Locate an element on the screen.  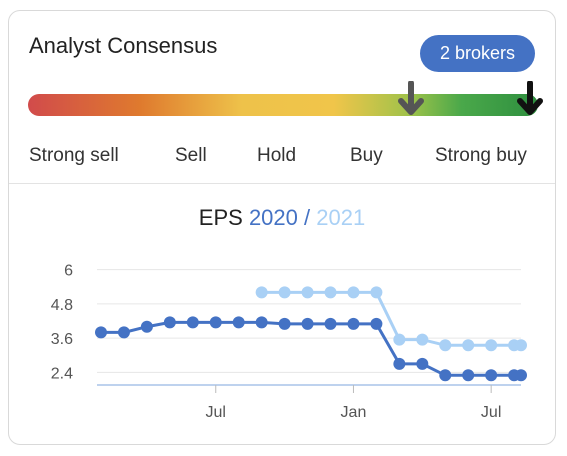
section-divider is located at coordinates (282, 183).